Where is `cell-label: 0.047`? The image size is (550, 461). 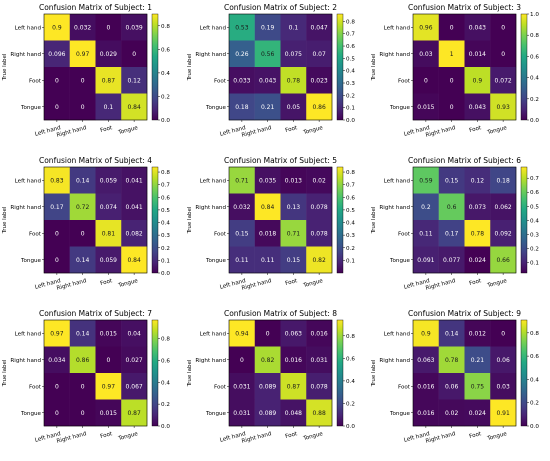 cell-label: 0.047 is located at coordinates (319, 27).